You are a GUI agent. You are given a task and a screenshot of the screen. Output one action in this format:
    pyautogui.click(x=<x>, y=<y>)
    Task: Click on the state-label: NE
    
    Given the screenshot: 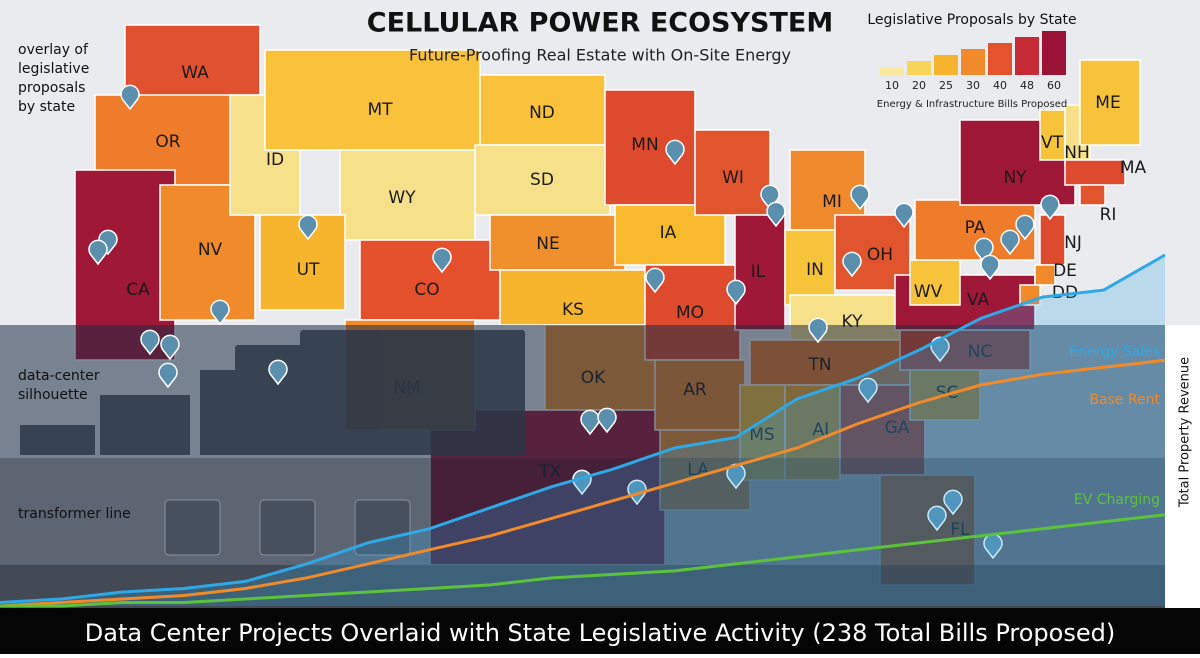 What is the action you would take?
    pyautogui.click(x=547, y=244)
    